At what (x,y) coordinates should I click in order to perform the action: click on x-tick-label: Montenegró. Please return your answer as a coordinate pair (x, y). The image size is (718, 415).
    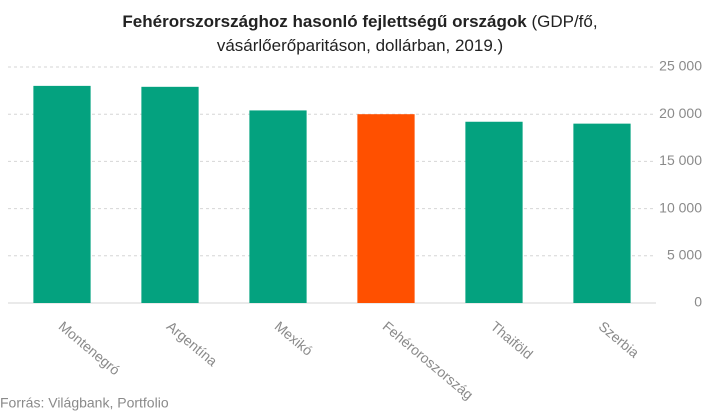
    Looking at the image, I should click on (90, 348).